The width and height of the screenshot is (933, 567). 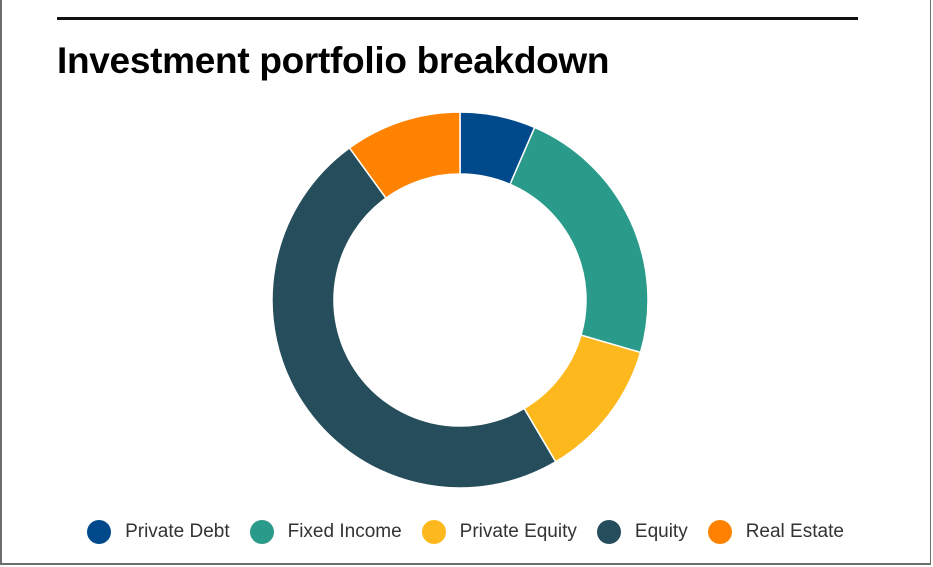 What do you see at coordinates (177, 531) in the screenshot?
I see `legend-label: Private Debt` at bounding box center [177, 531].